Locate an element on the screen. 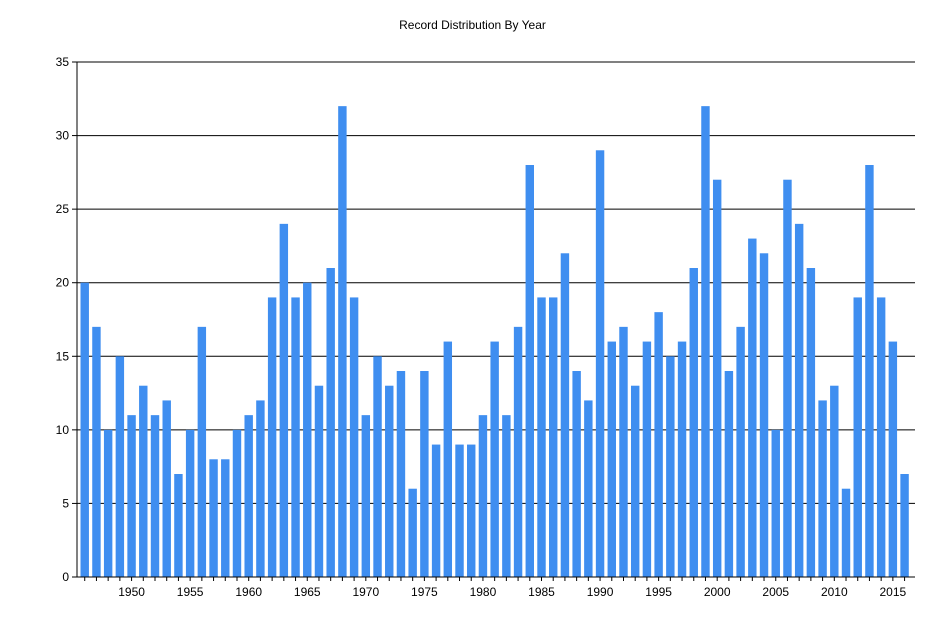  bar-1986 is located at coordinates (553, 437).